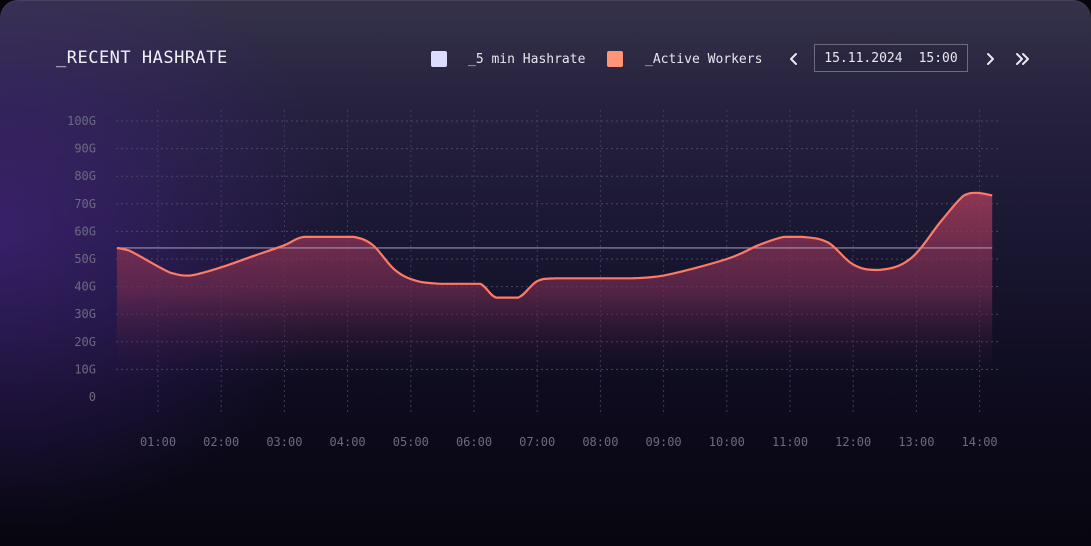 The image size is (1091, 546). What do you see at coordinates (938, 58) in the screenshot?
I see `time-value: 15:00` at bounding box center [938, 58].